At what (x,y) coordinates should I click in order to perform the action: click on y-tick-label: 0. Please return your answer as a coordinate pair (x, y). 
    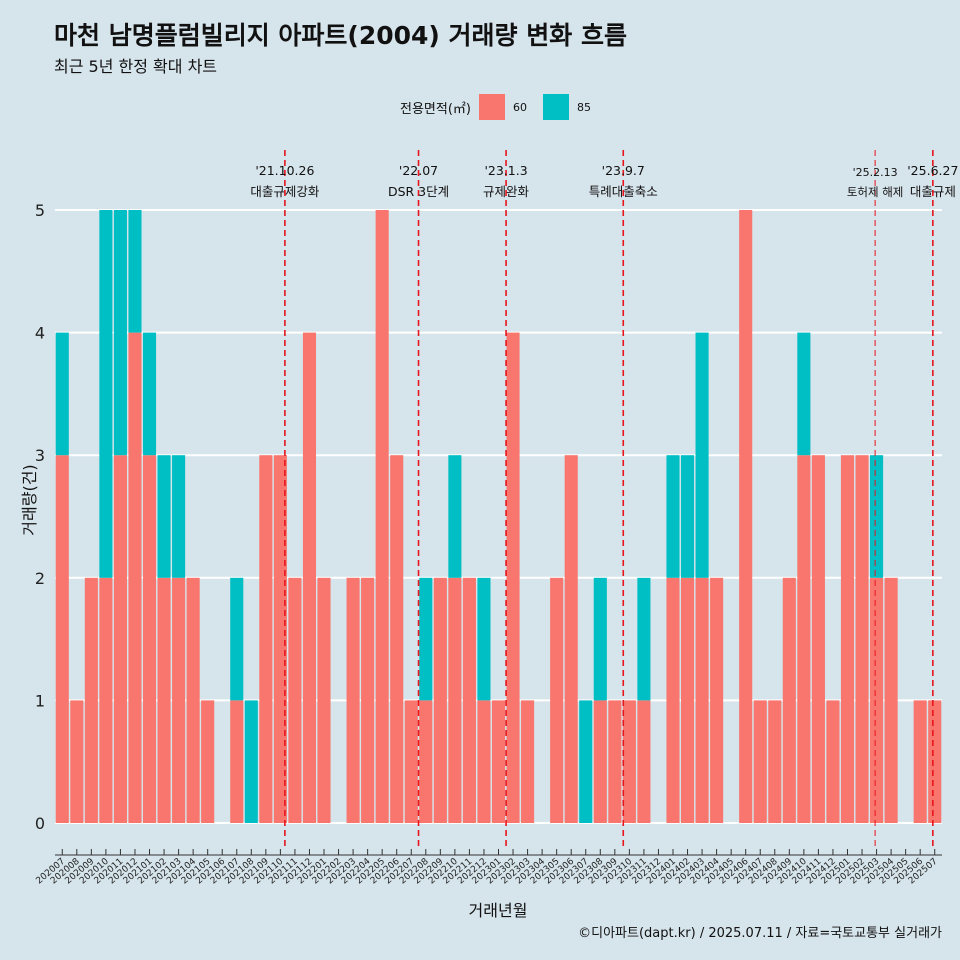
    Looking at the image, I should click on (40, 823).